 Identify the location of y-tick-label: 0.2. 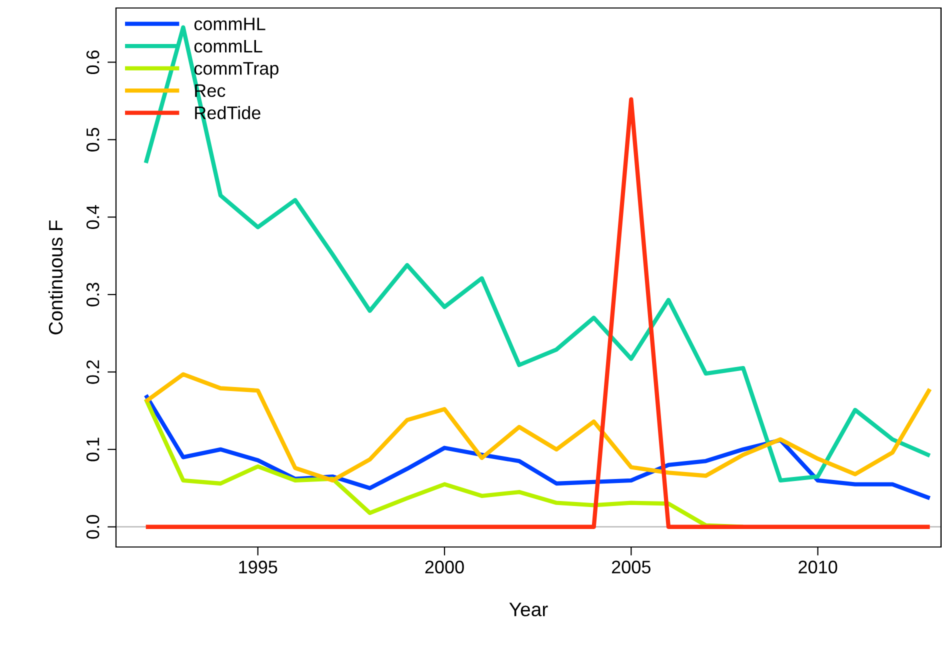
(93, 372).